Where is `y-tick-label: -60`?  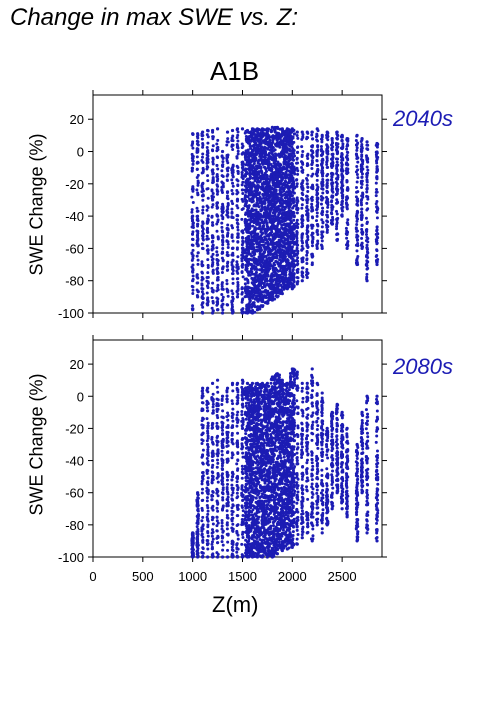 y-tick-label: -60 is located at coordinates (74, 248).